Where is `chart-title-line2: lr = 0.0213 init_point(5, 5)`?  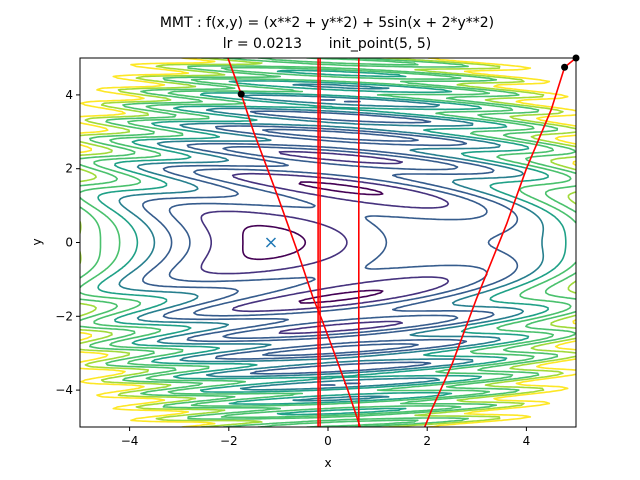
chart-title-line2: lr = 0.0213 init_point(5, 5) is located at coordinates (327, 44).